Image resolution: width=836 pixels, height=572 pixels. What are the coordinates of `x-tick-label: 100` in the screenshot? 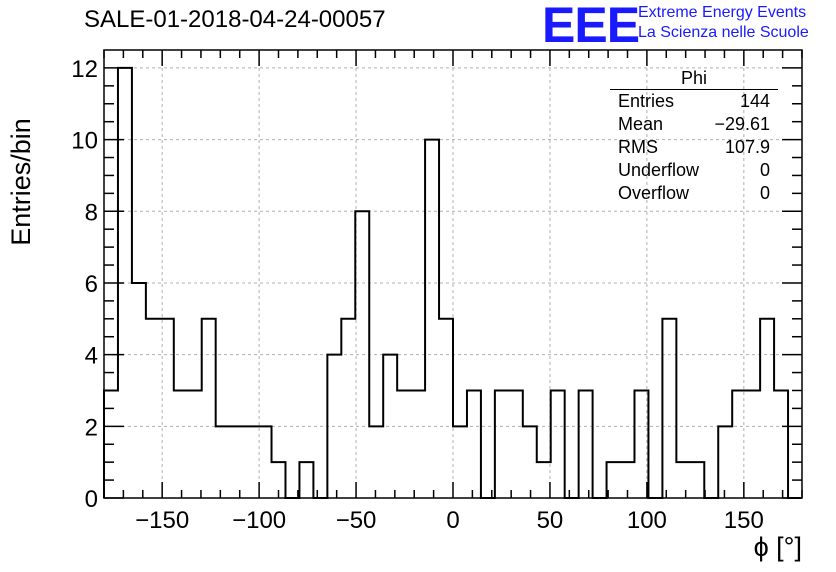 It's located at (647, 520).